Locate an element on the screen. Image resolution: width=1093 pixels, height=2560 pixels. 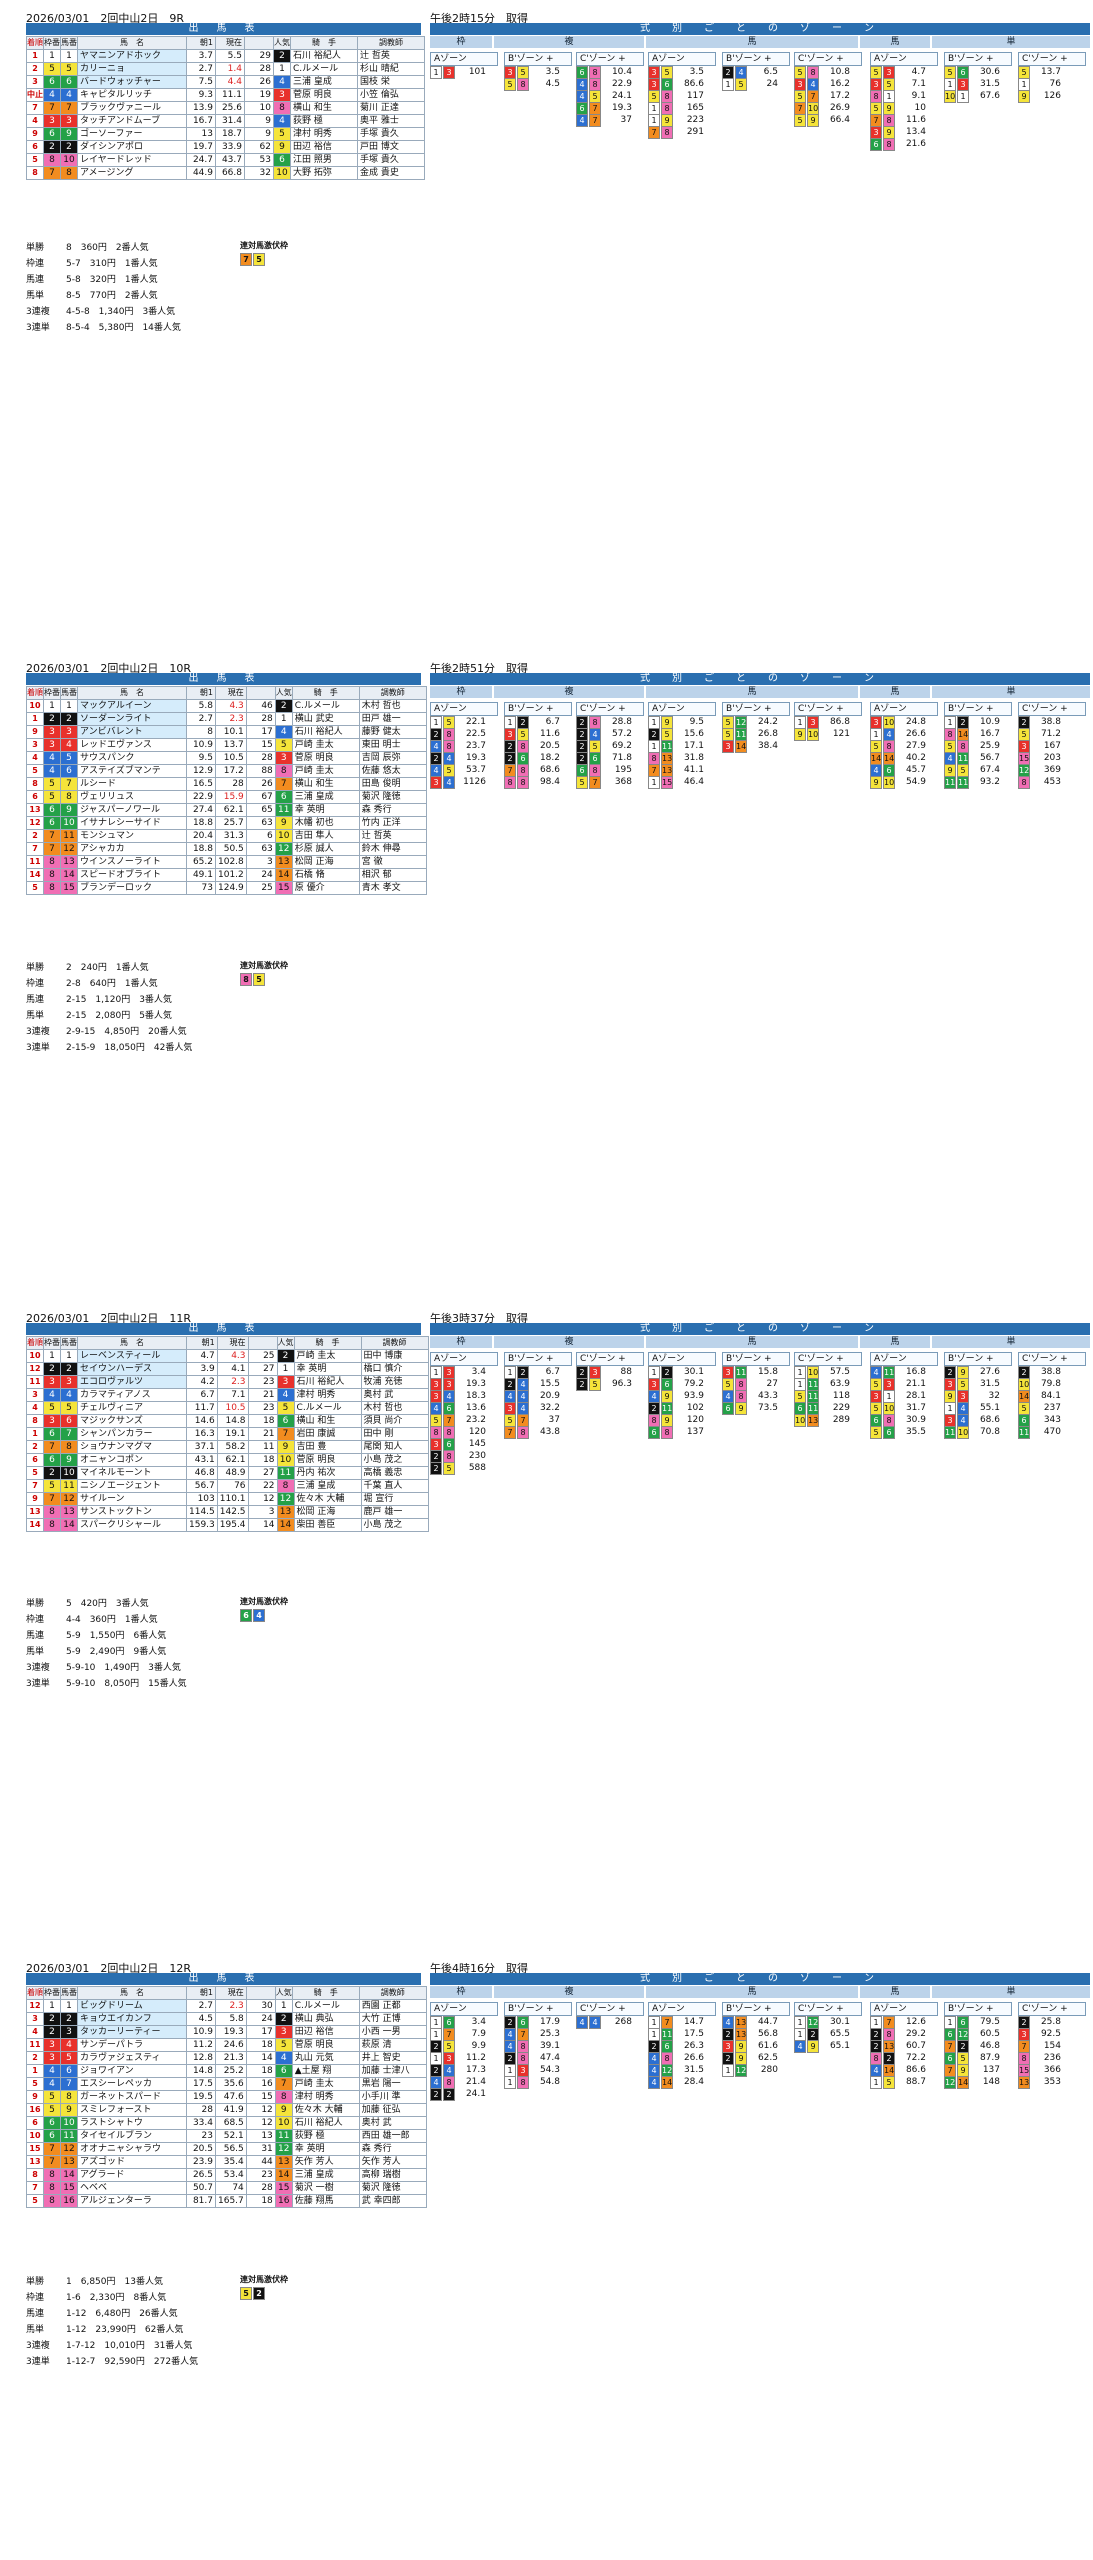
payout-value: 4-5-8 1,340円 3番人気 is located at coordinates (121, 312).